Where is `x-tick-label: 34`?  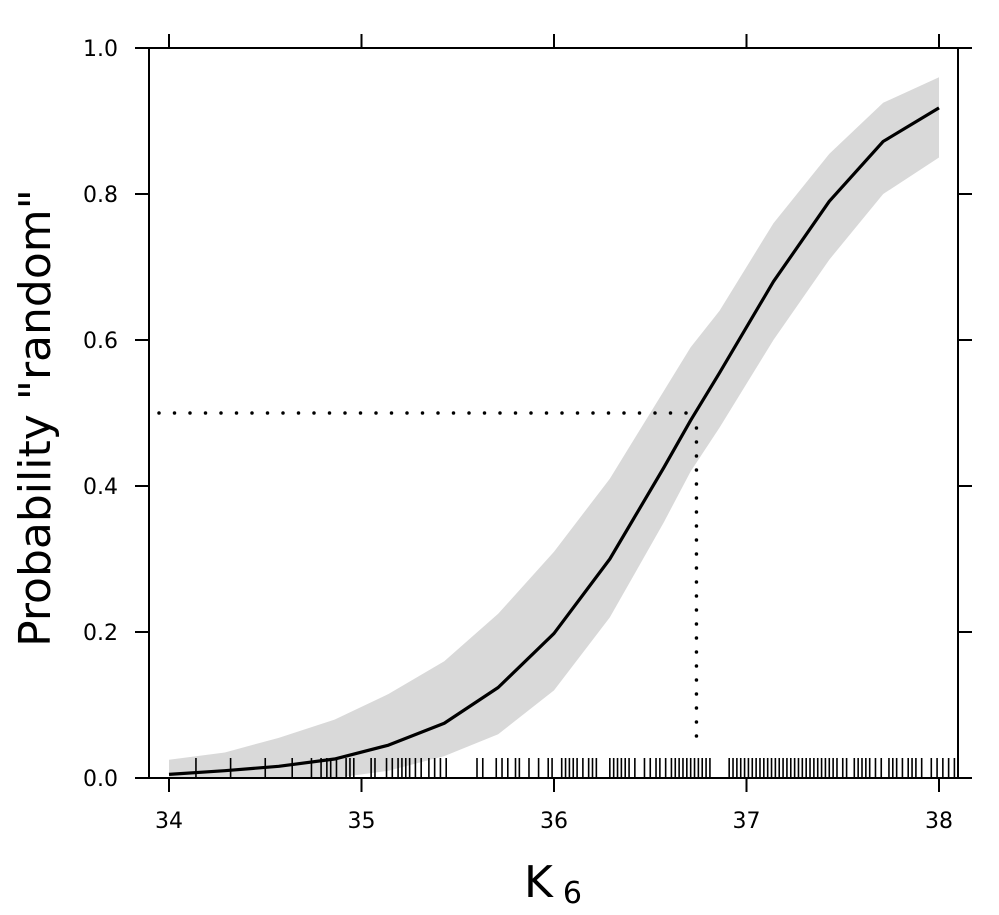 x-tick-label: 34 is located at coordinates (169, 821).